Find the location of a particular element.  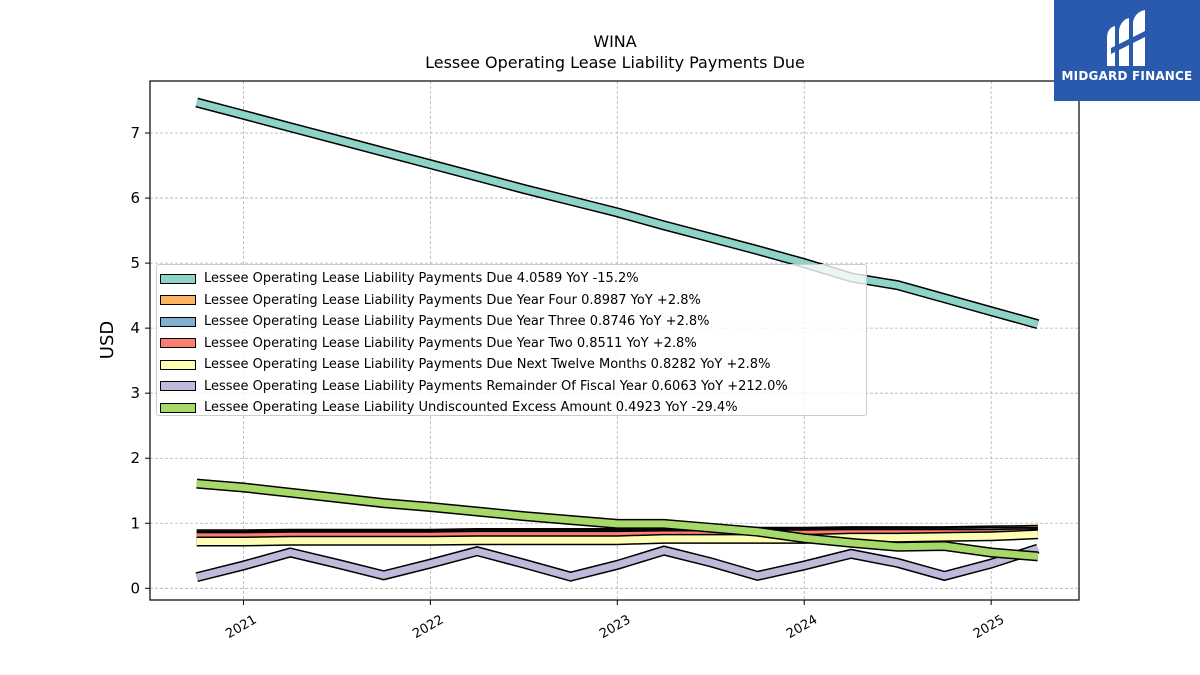

y-tick-label: 2 is located at coordinates (135, 458).